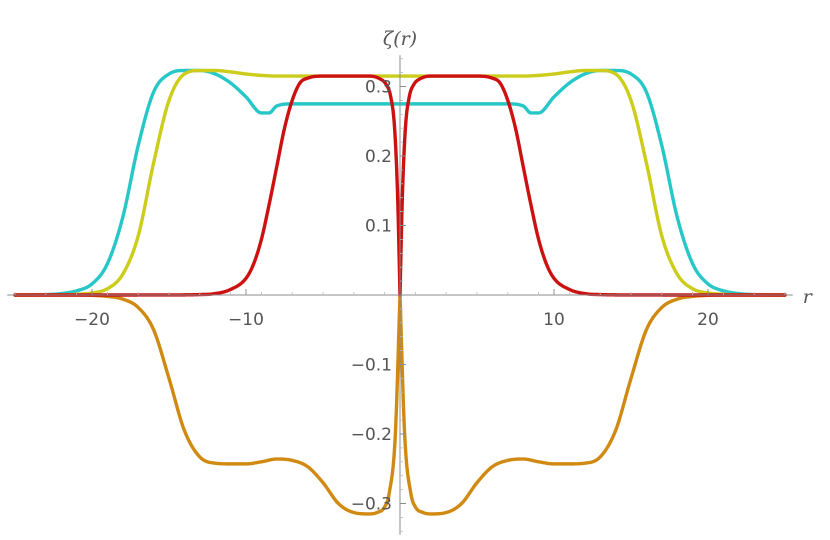 This screenshot has width=830, height=540. Describe the element at coordinates (708, 320) in the screenshot. I see `x-tick-label: 20` at that location.